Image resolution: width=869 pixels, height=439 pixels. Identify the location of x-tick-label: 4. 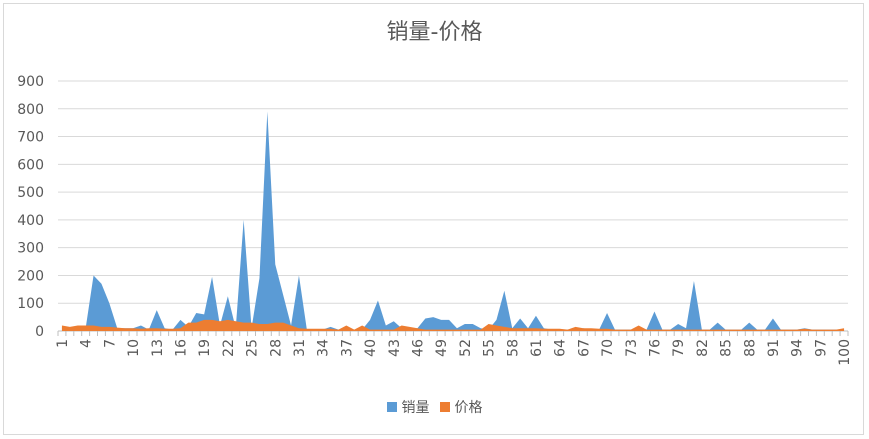
(87, 343).